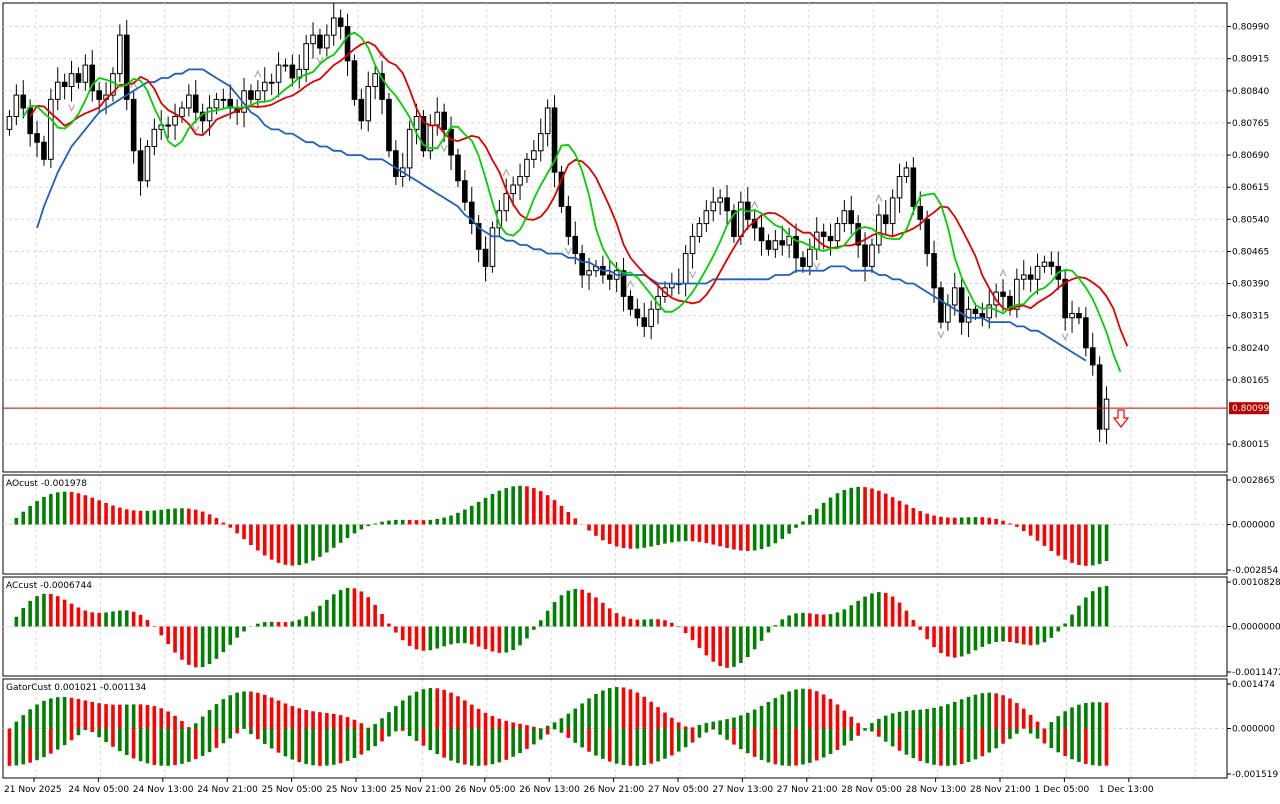 The height and width of the screenshot is (804, 1280). What do you see at coordinates (1250, 317) in the screenshot?
I see `price-axis-label: 0.80315` at bounding box center [1250, 317].